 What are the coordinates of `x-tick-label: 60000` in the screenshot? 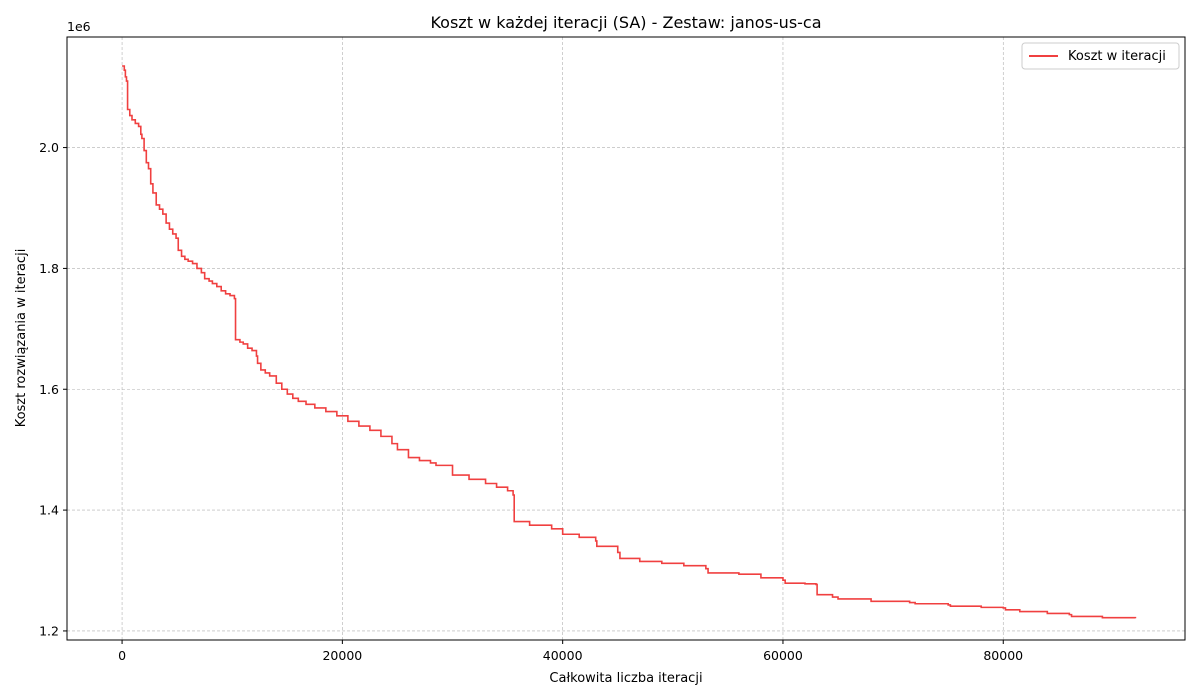 It's located at (783, 655).